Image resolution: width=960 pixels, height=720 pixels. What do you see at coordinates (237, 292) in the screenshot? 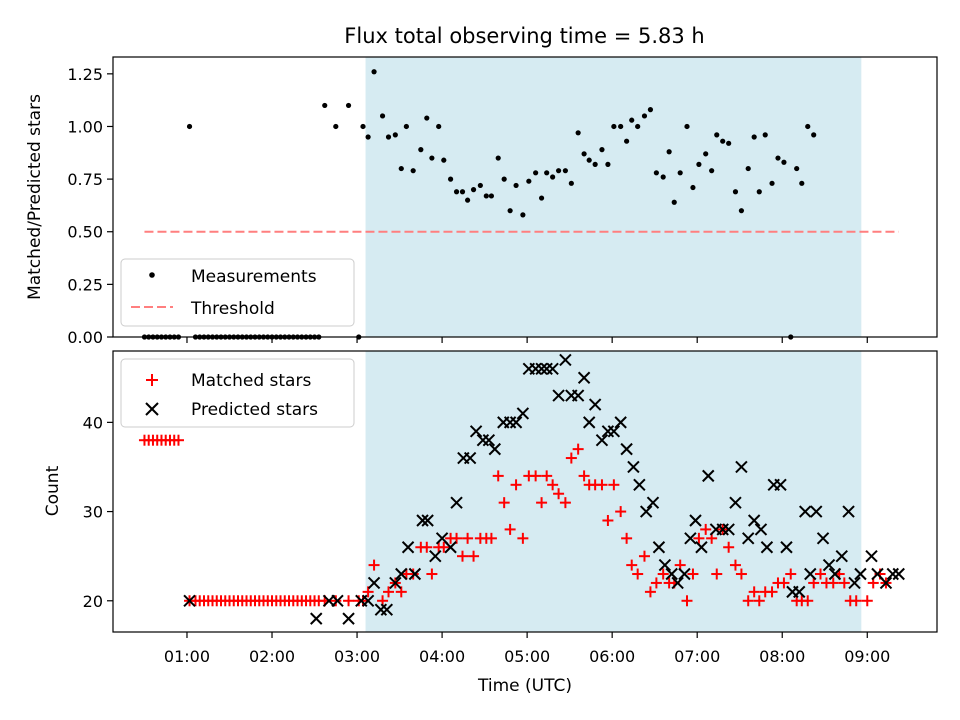
I see `top-legend-box` at bounding box center [237, 292].